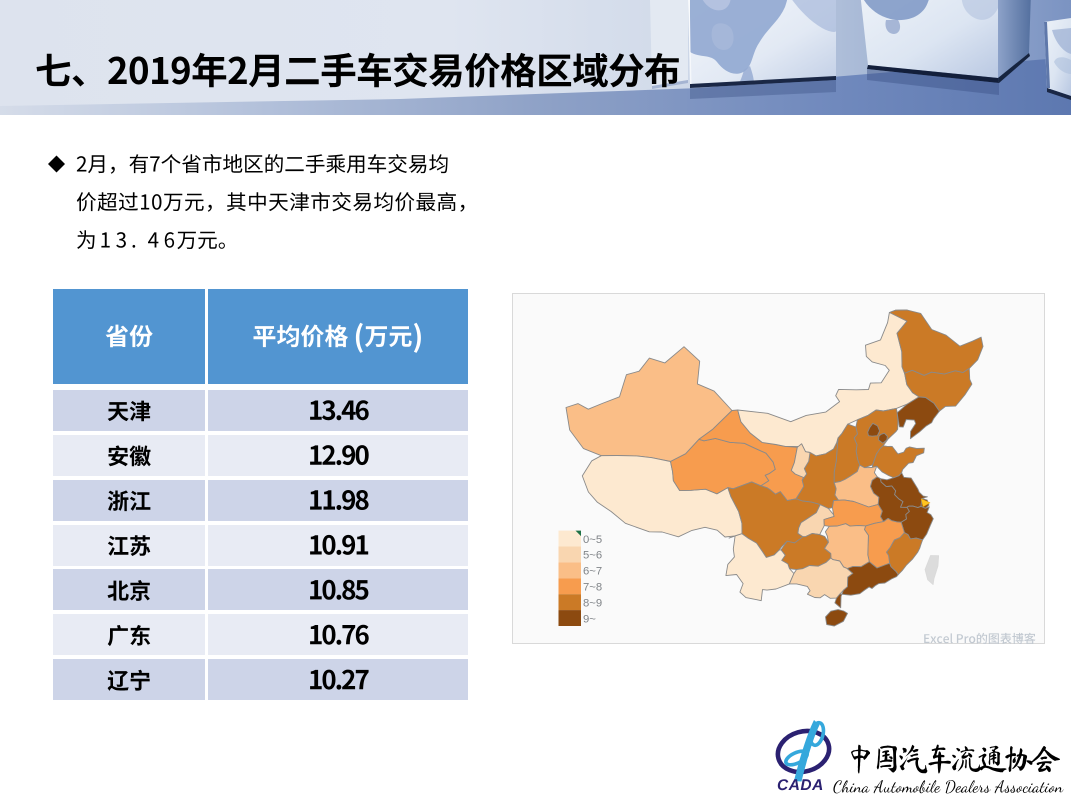 The height and width of the screenshot is (800, 1071). I want to click on svg-text: 9~, so click(589, 619).